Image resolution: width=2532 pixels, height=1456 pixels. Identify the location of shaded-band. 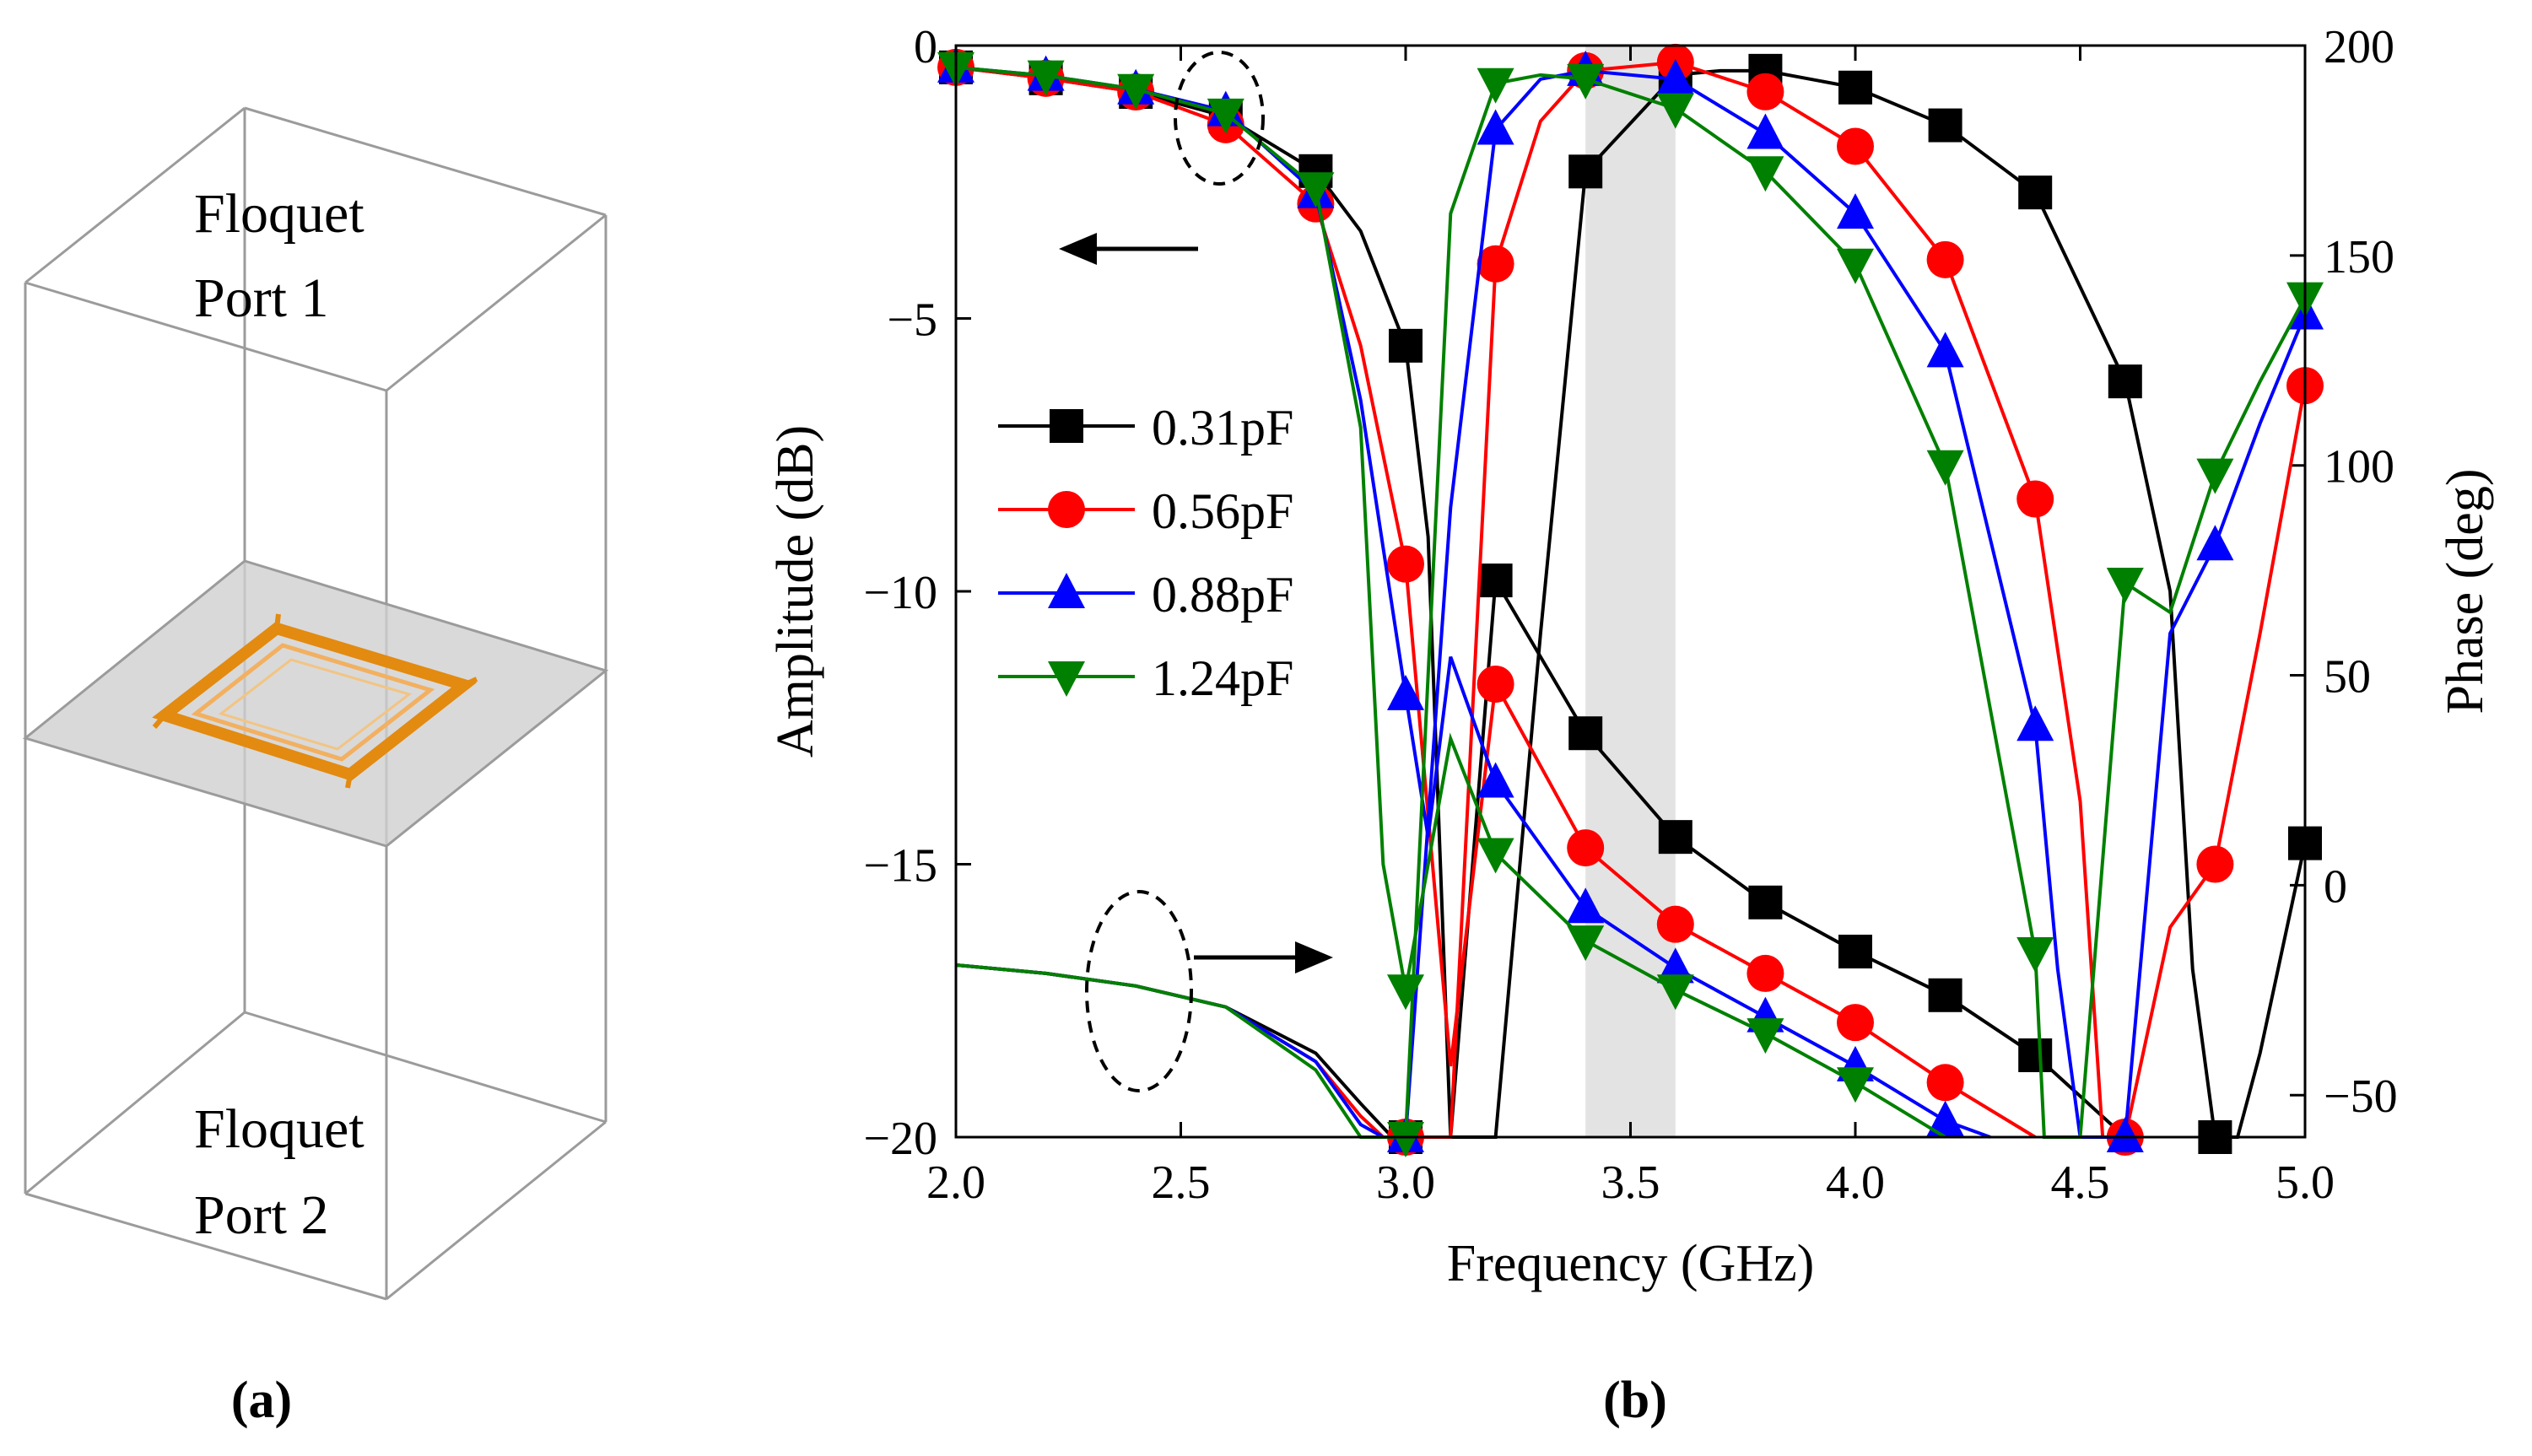
(1631, 591).